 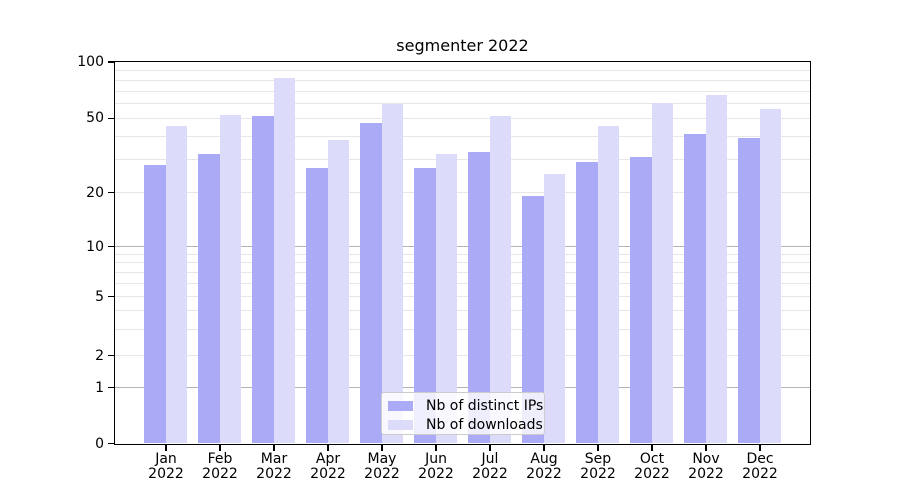 I want to click on bar-downloads-may, so click(x=392, y=274).